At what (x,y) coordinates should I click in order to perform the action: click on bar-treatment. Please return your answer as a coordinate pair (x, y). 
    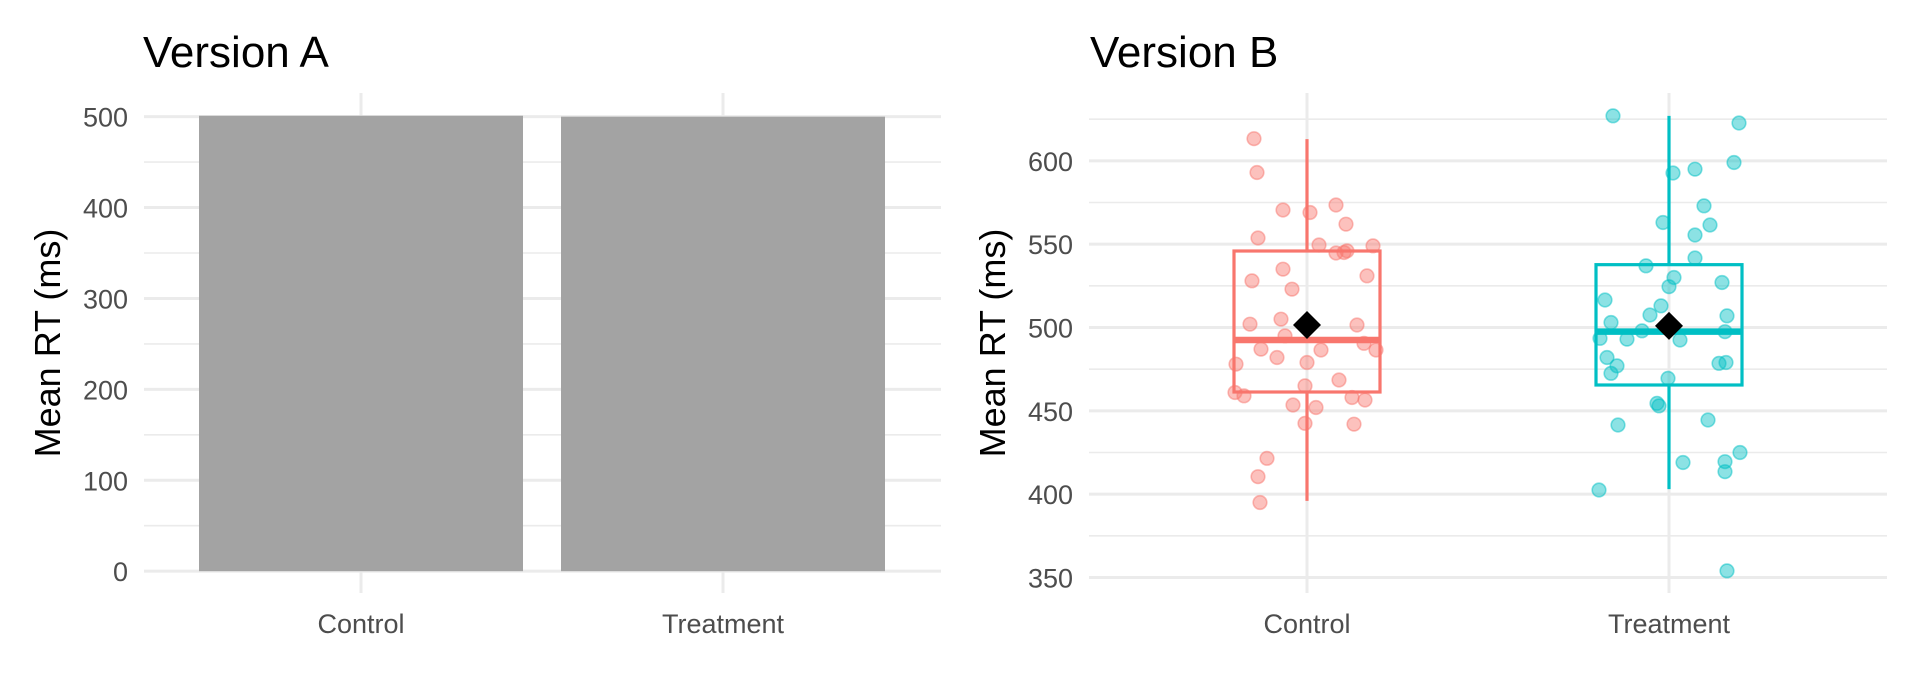
    Looking at the image, I should click on (723, 344).